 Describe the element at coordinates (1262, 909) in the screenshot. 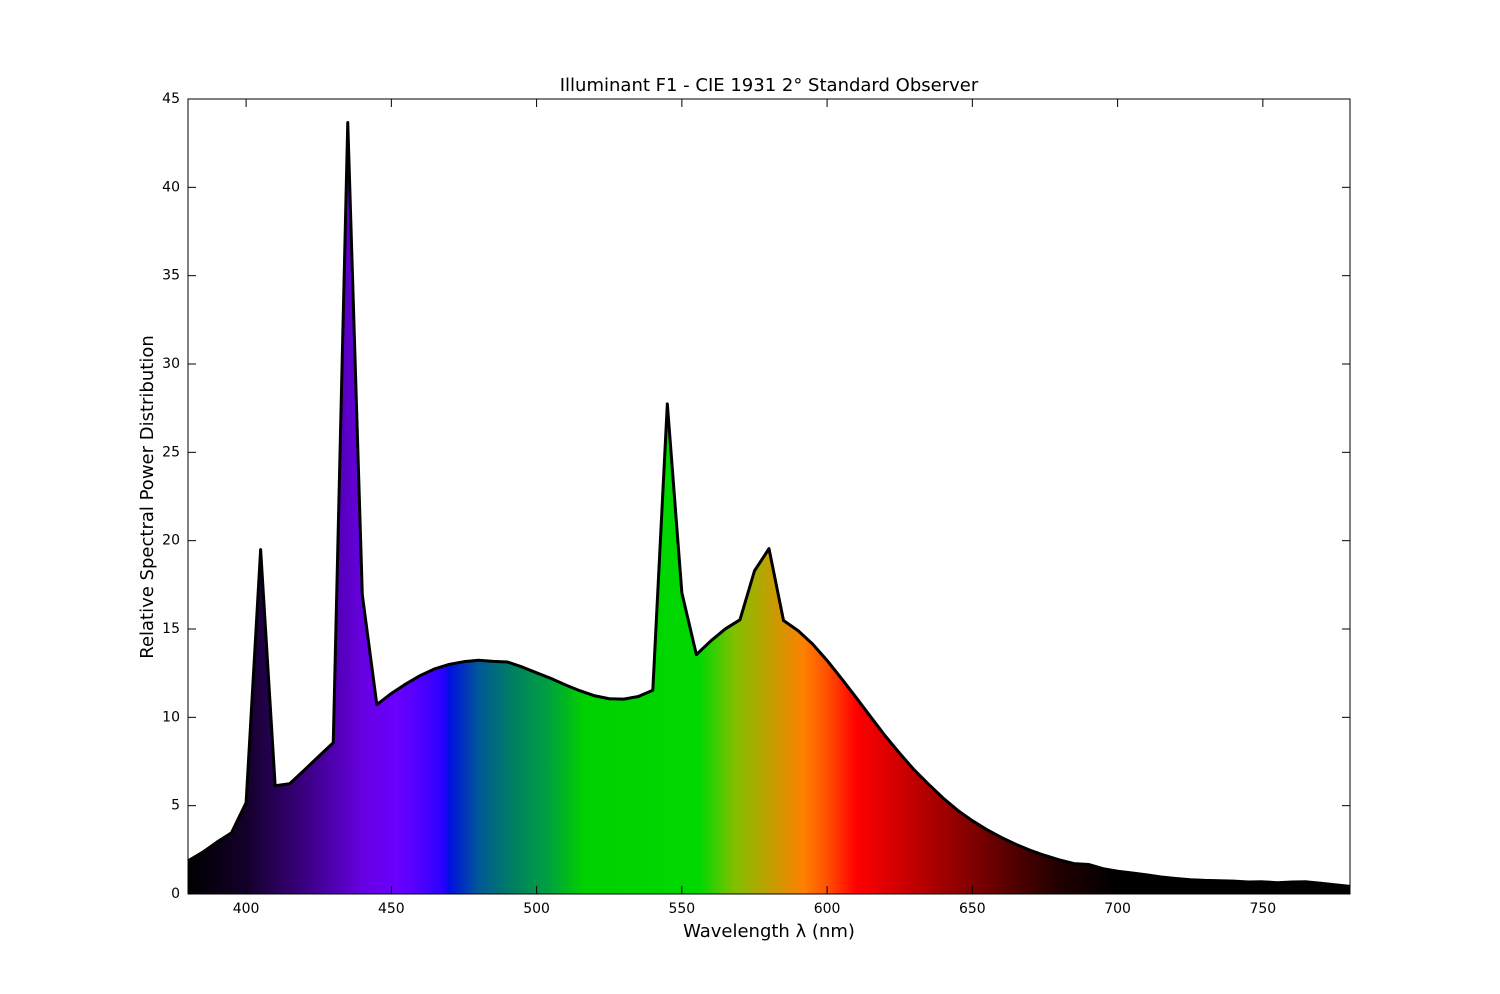

I see `x-tick-label: 750` at that location.